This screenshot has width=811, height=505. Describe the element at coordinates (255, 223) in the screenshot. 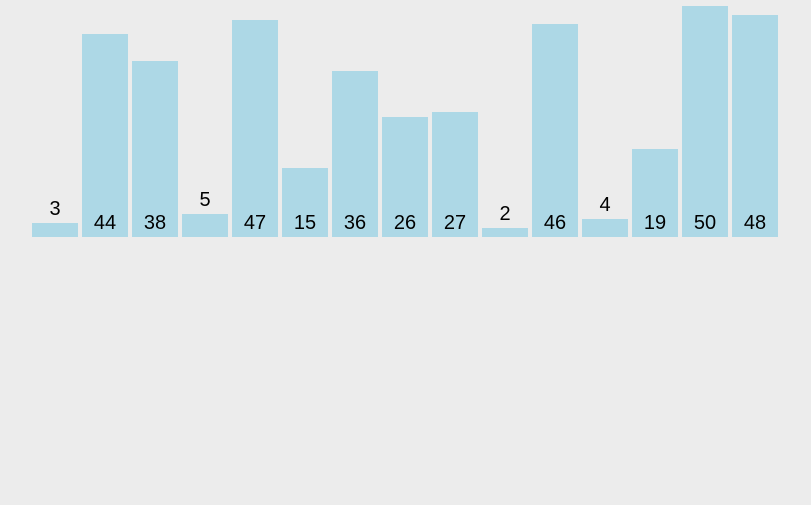

I see `bar-value-label: 47` at that location.